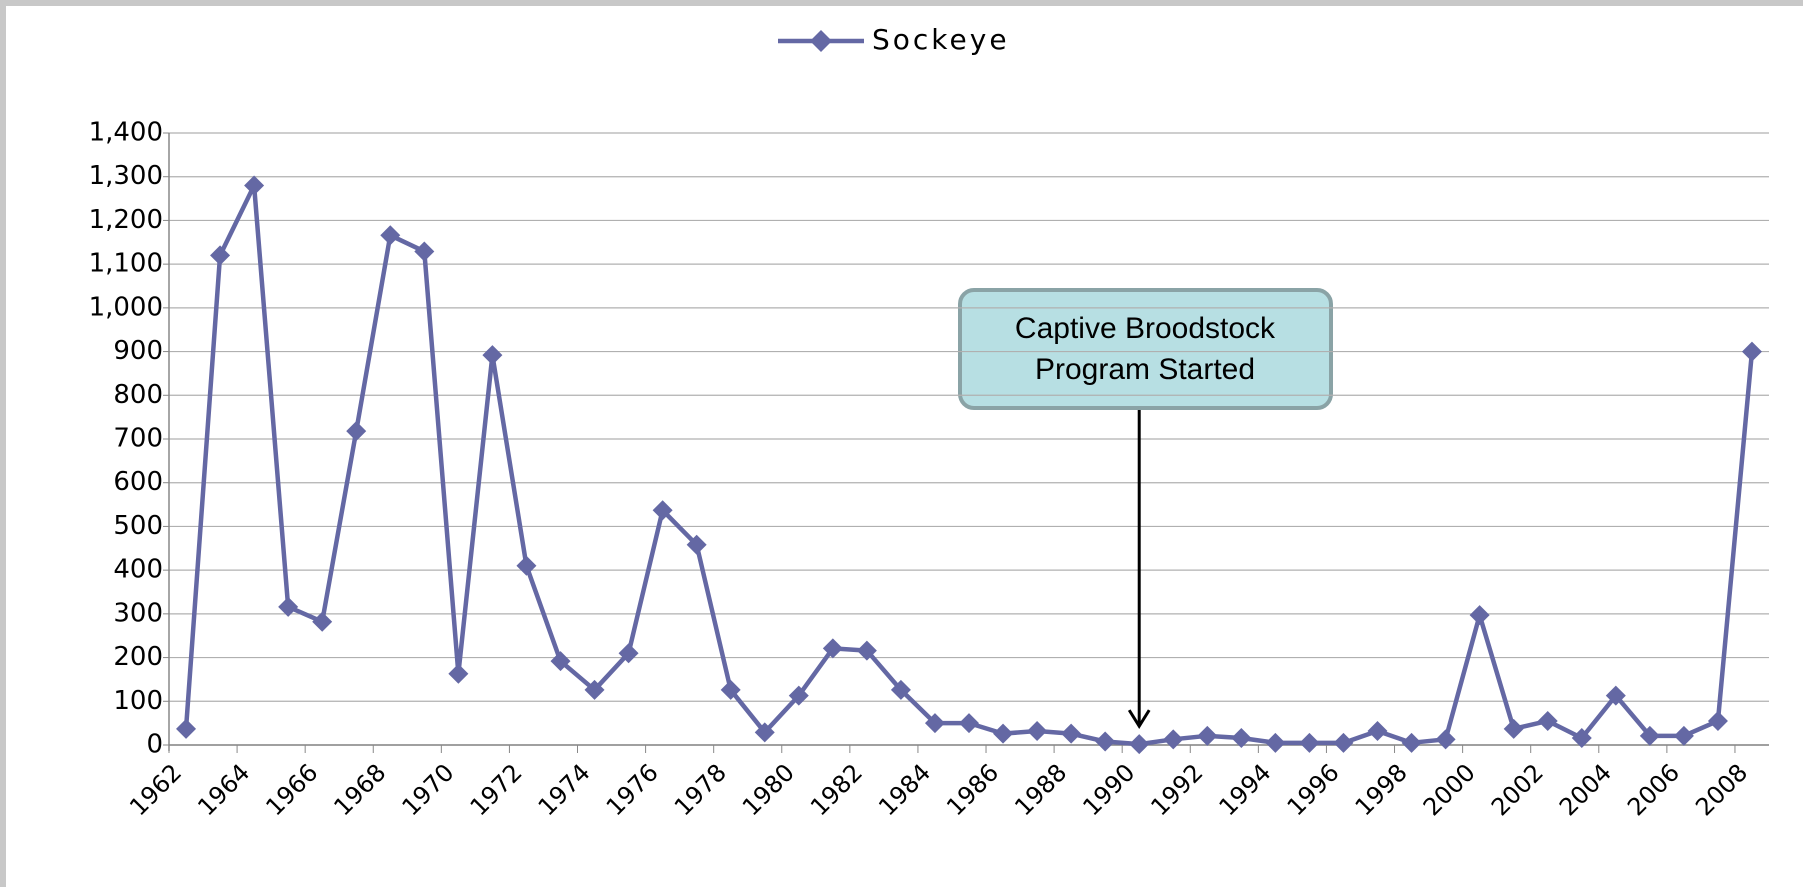  I want to click on legend-marker, so click(821, 41).